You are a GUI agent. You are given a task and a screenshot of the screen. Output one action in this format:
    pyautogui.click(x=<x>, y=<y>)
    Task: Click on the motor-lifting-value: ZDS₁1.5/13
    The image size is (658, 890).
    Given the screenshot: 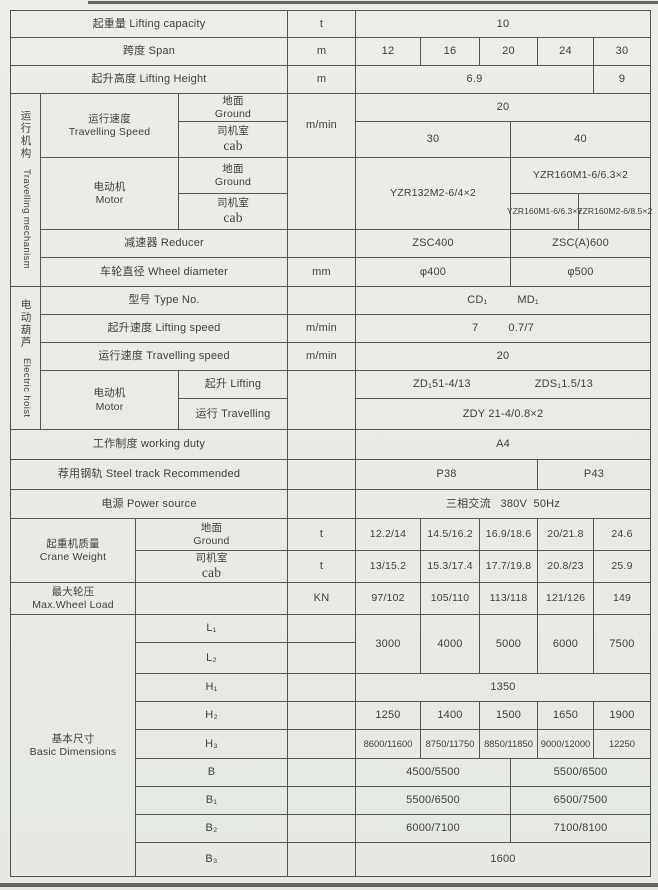 What is the action you would take?
    pyautogui.click(x=563, y=384)
    